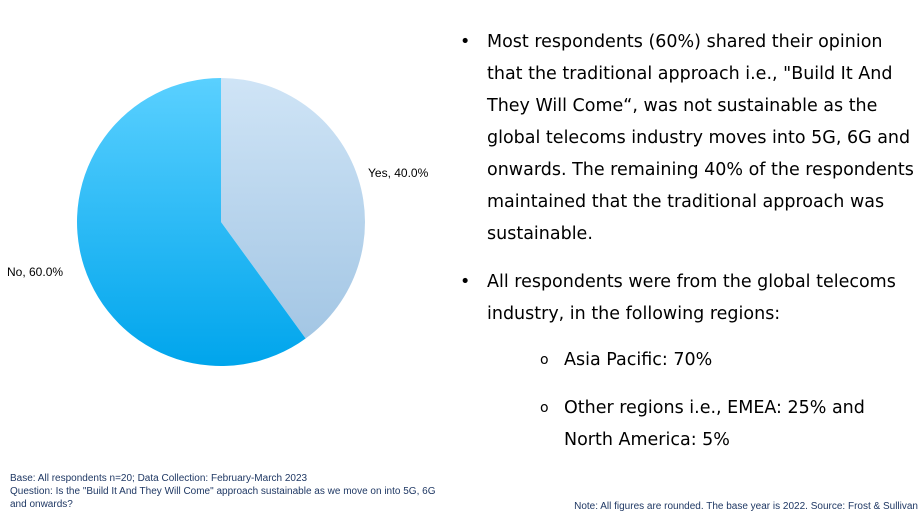 The width and height of the screenshot is (924, 520). I want to click on sub-bullet-item: o Asia Pacific: 70%, so click(717, 360).